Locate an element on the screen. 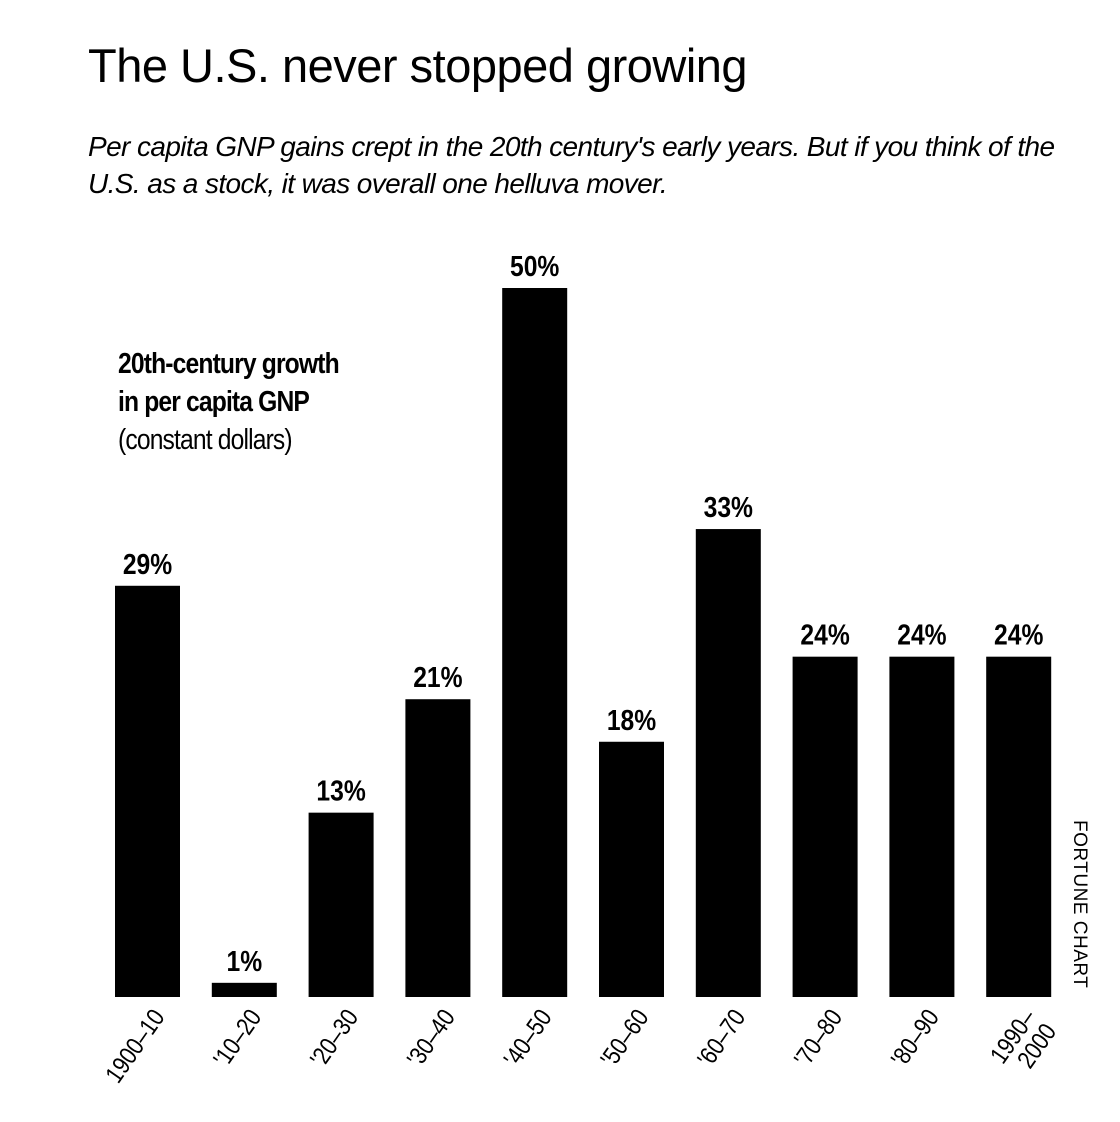 This screenshot has height=1122, width=1120. chart-title: The U.S. never stopped growing is located at coordinates (418, 65).